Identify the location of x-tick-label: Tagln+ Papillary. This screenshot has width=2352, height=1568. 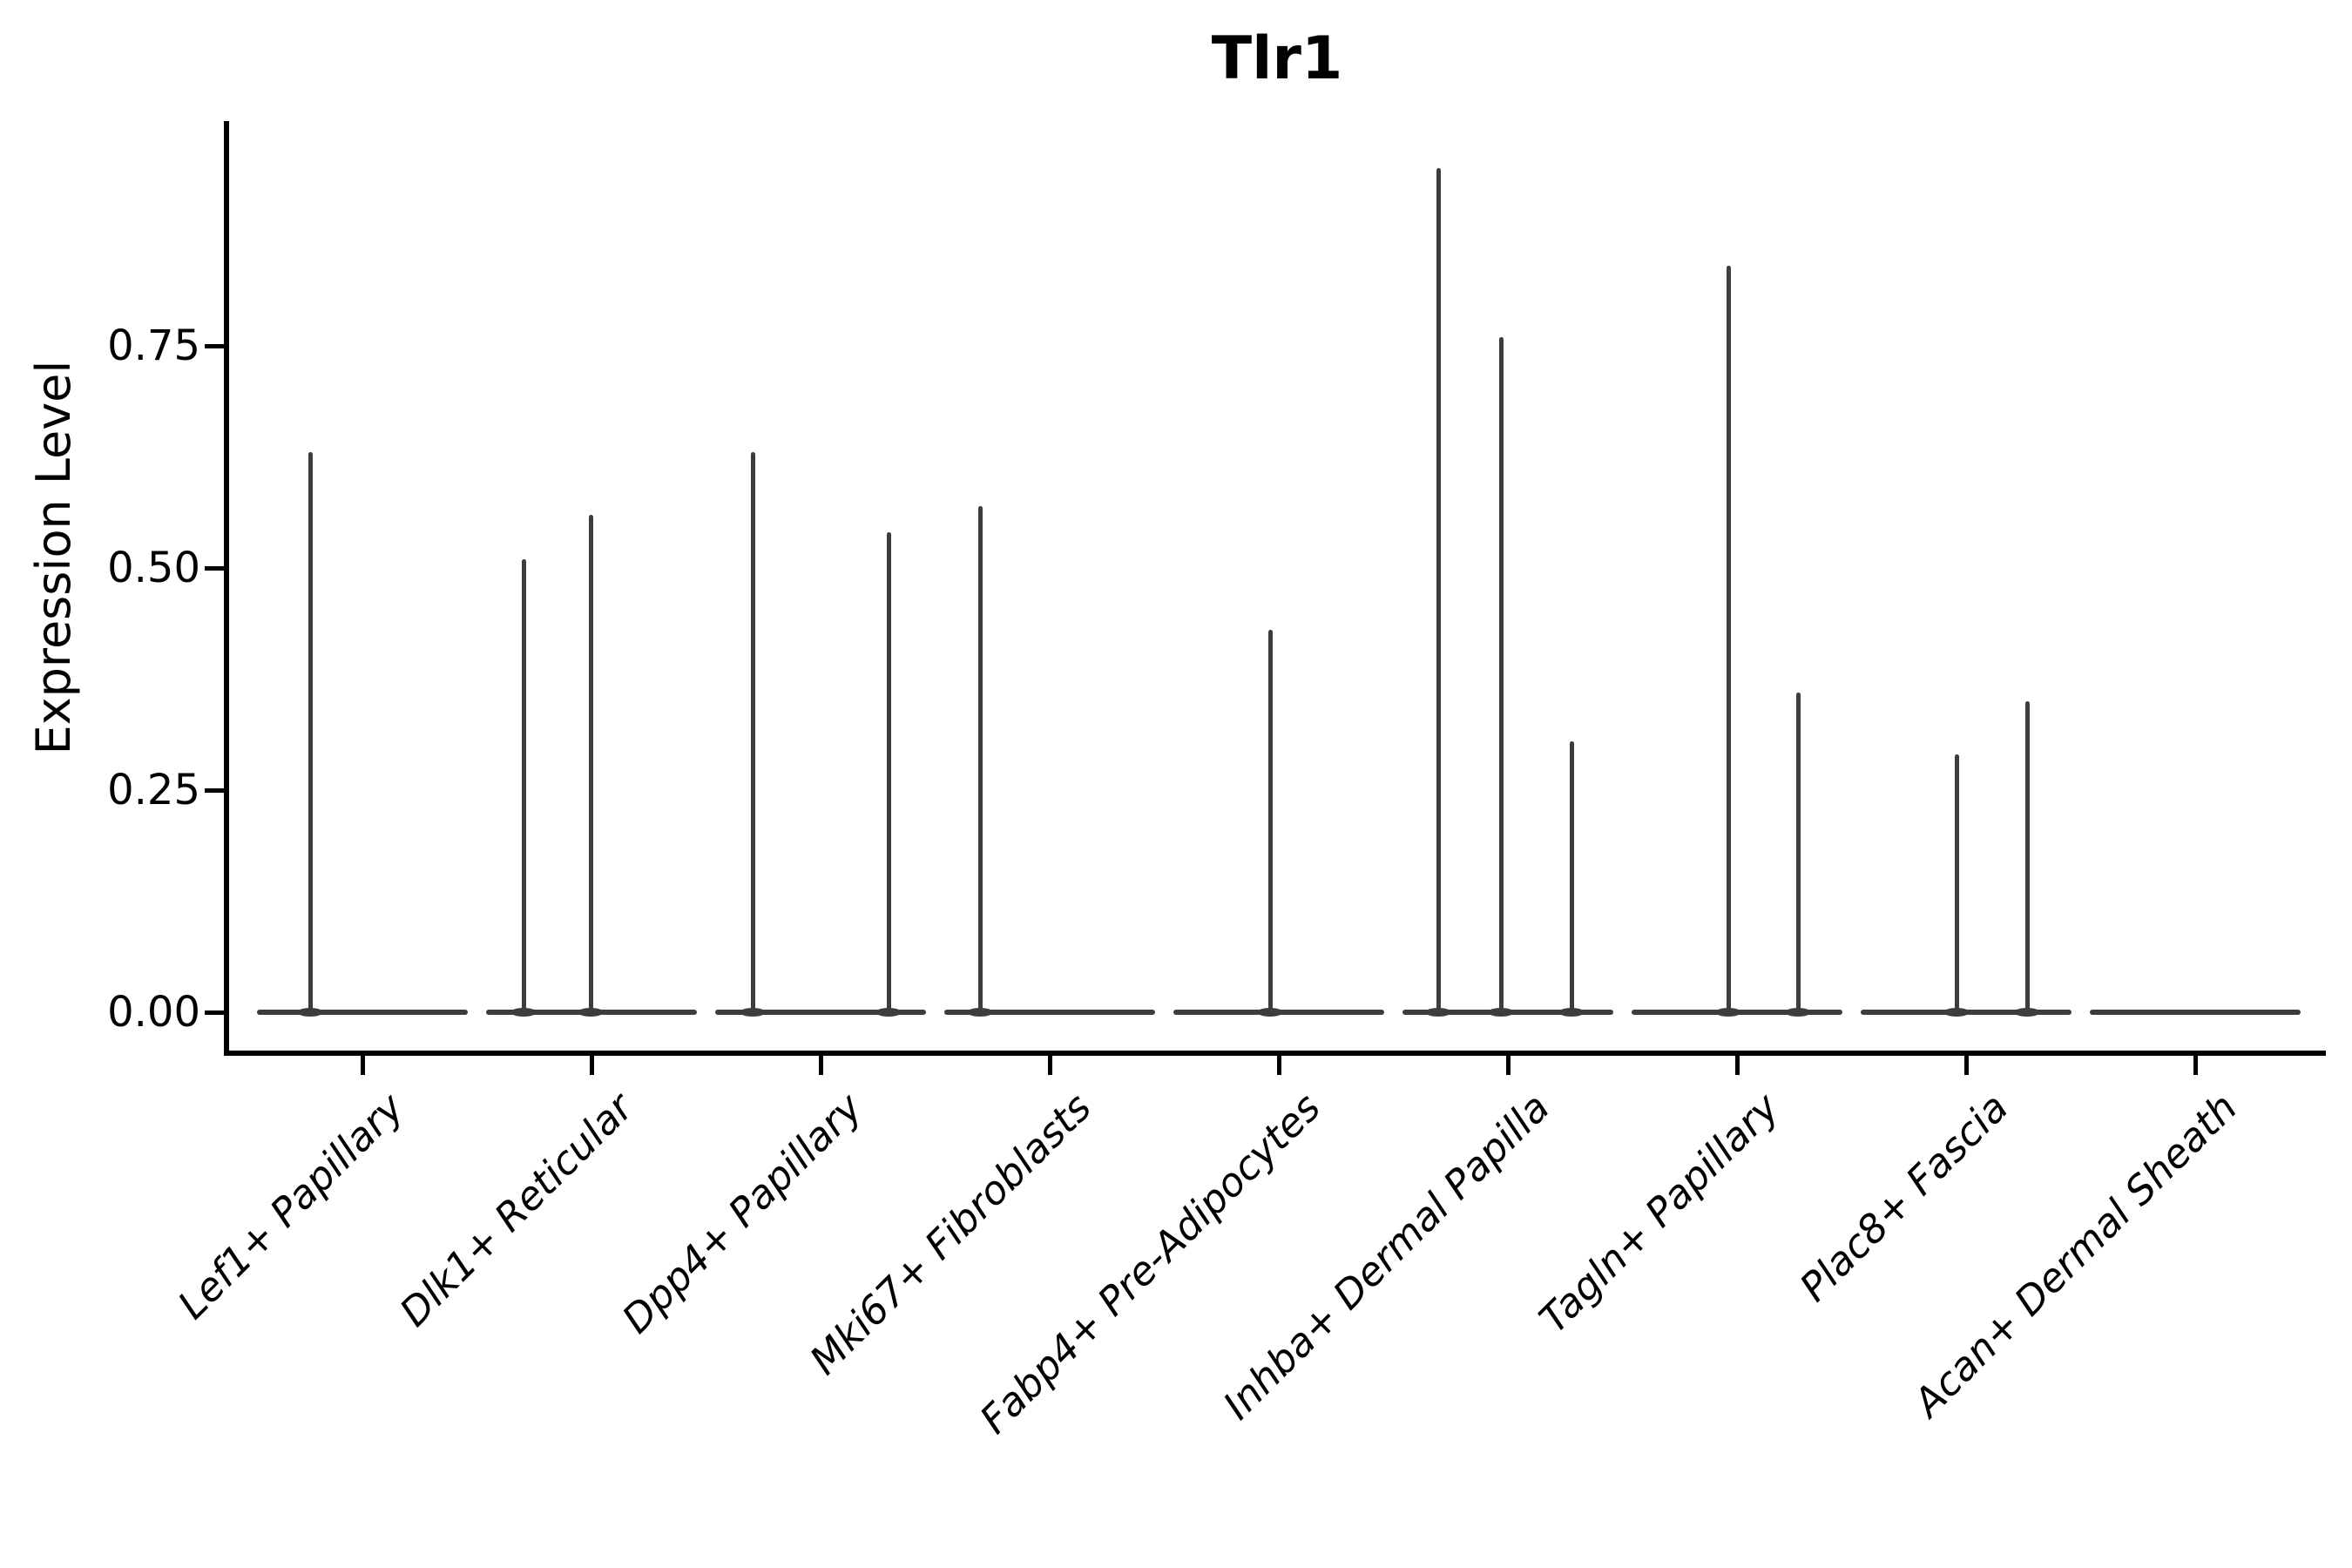
(1659, 1213).